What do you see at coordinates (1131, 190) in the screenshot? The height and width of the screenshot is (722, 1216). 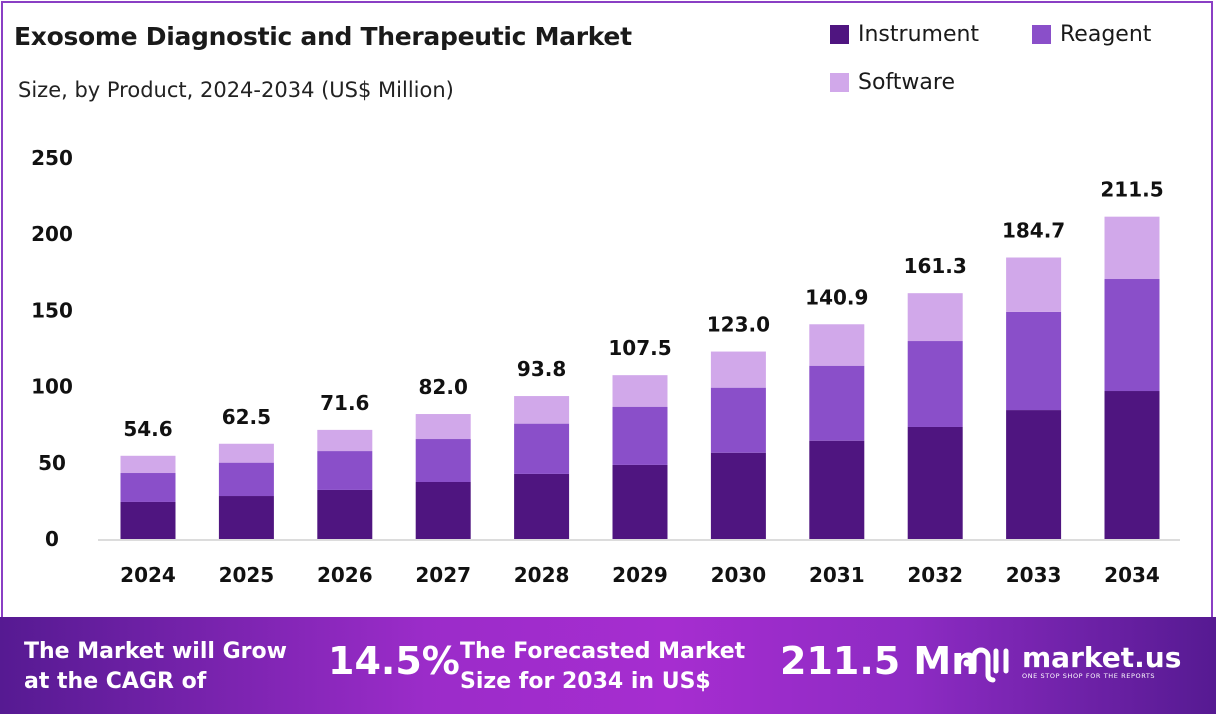 I see `total-label: 211.5` at bounding box center [1131, 190].